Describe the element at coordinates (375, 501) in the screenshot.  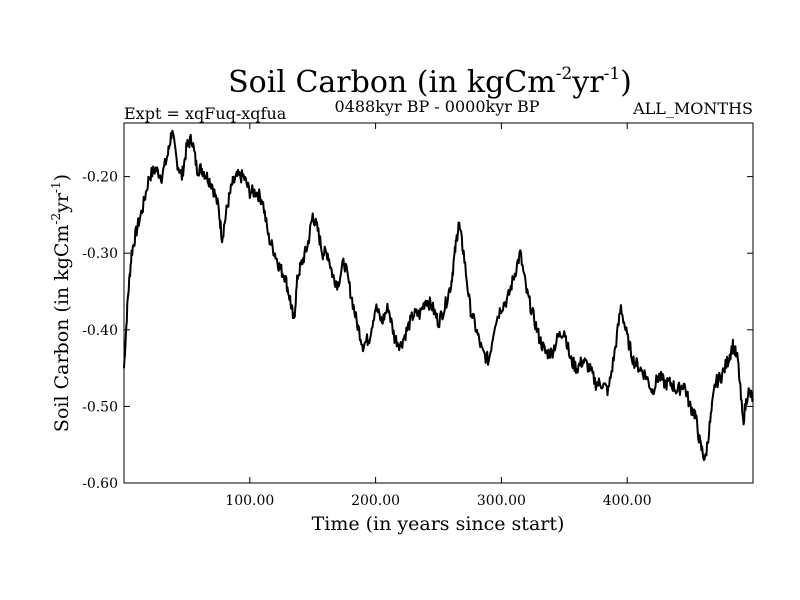
I see `x-tick-label: 200.00` at that location.